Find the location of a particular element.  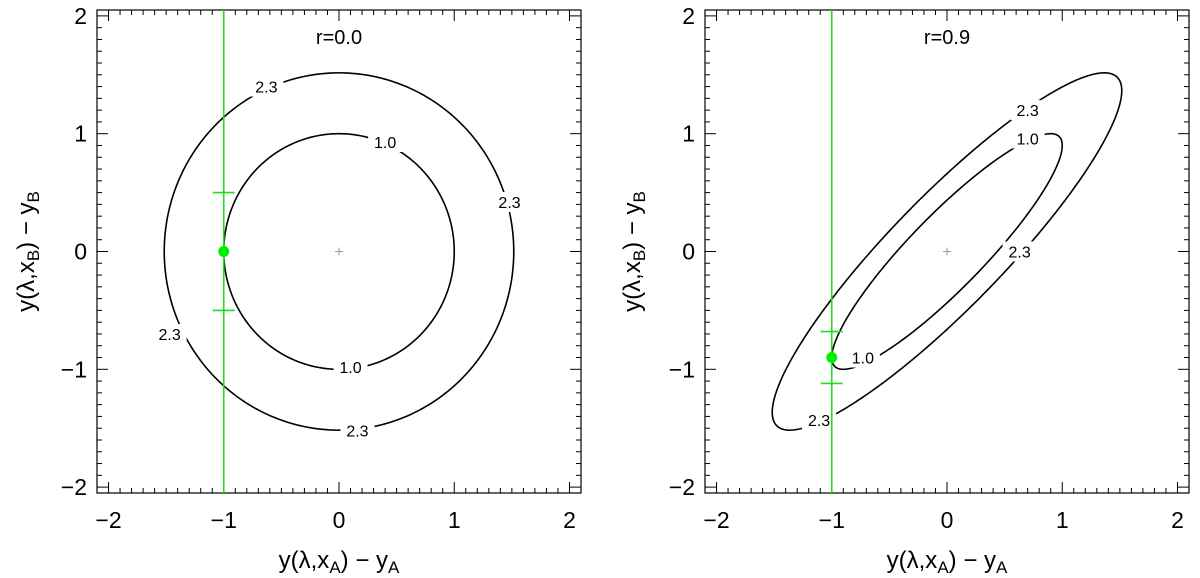

correlation-annotation: r=0.9 is located at coordinates (947, 38).